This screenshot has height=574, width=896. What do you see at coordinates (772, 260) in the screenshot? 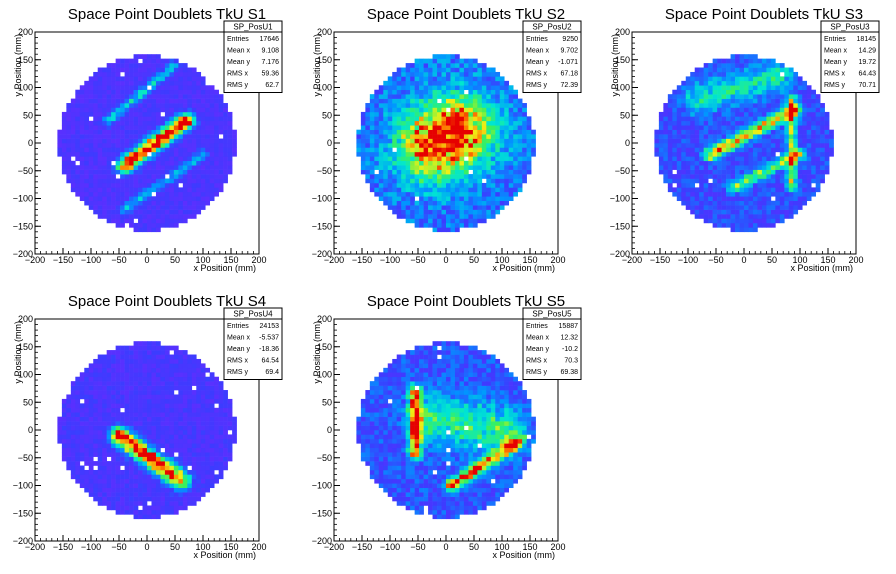
I see `x-tick-label: 50` at bounding box center [772, 260].